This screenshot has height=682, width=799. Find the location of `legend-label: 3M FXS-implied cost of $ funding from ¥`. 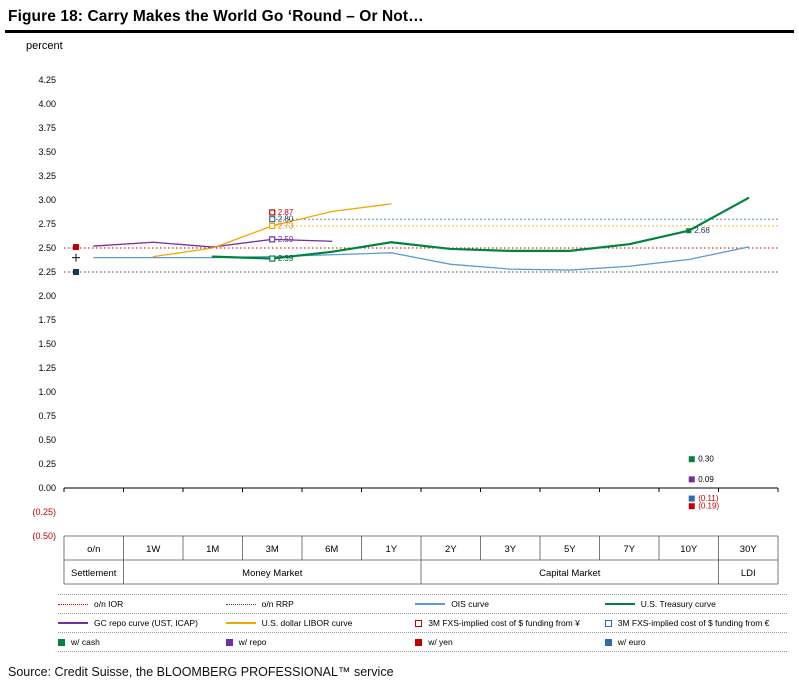

legend-label: 3M FXS-implied cost of $ funding from ¥ is located at coordinates (504, 623).